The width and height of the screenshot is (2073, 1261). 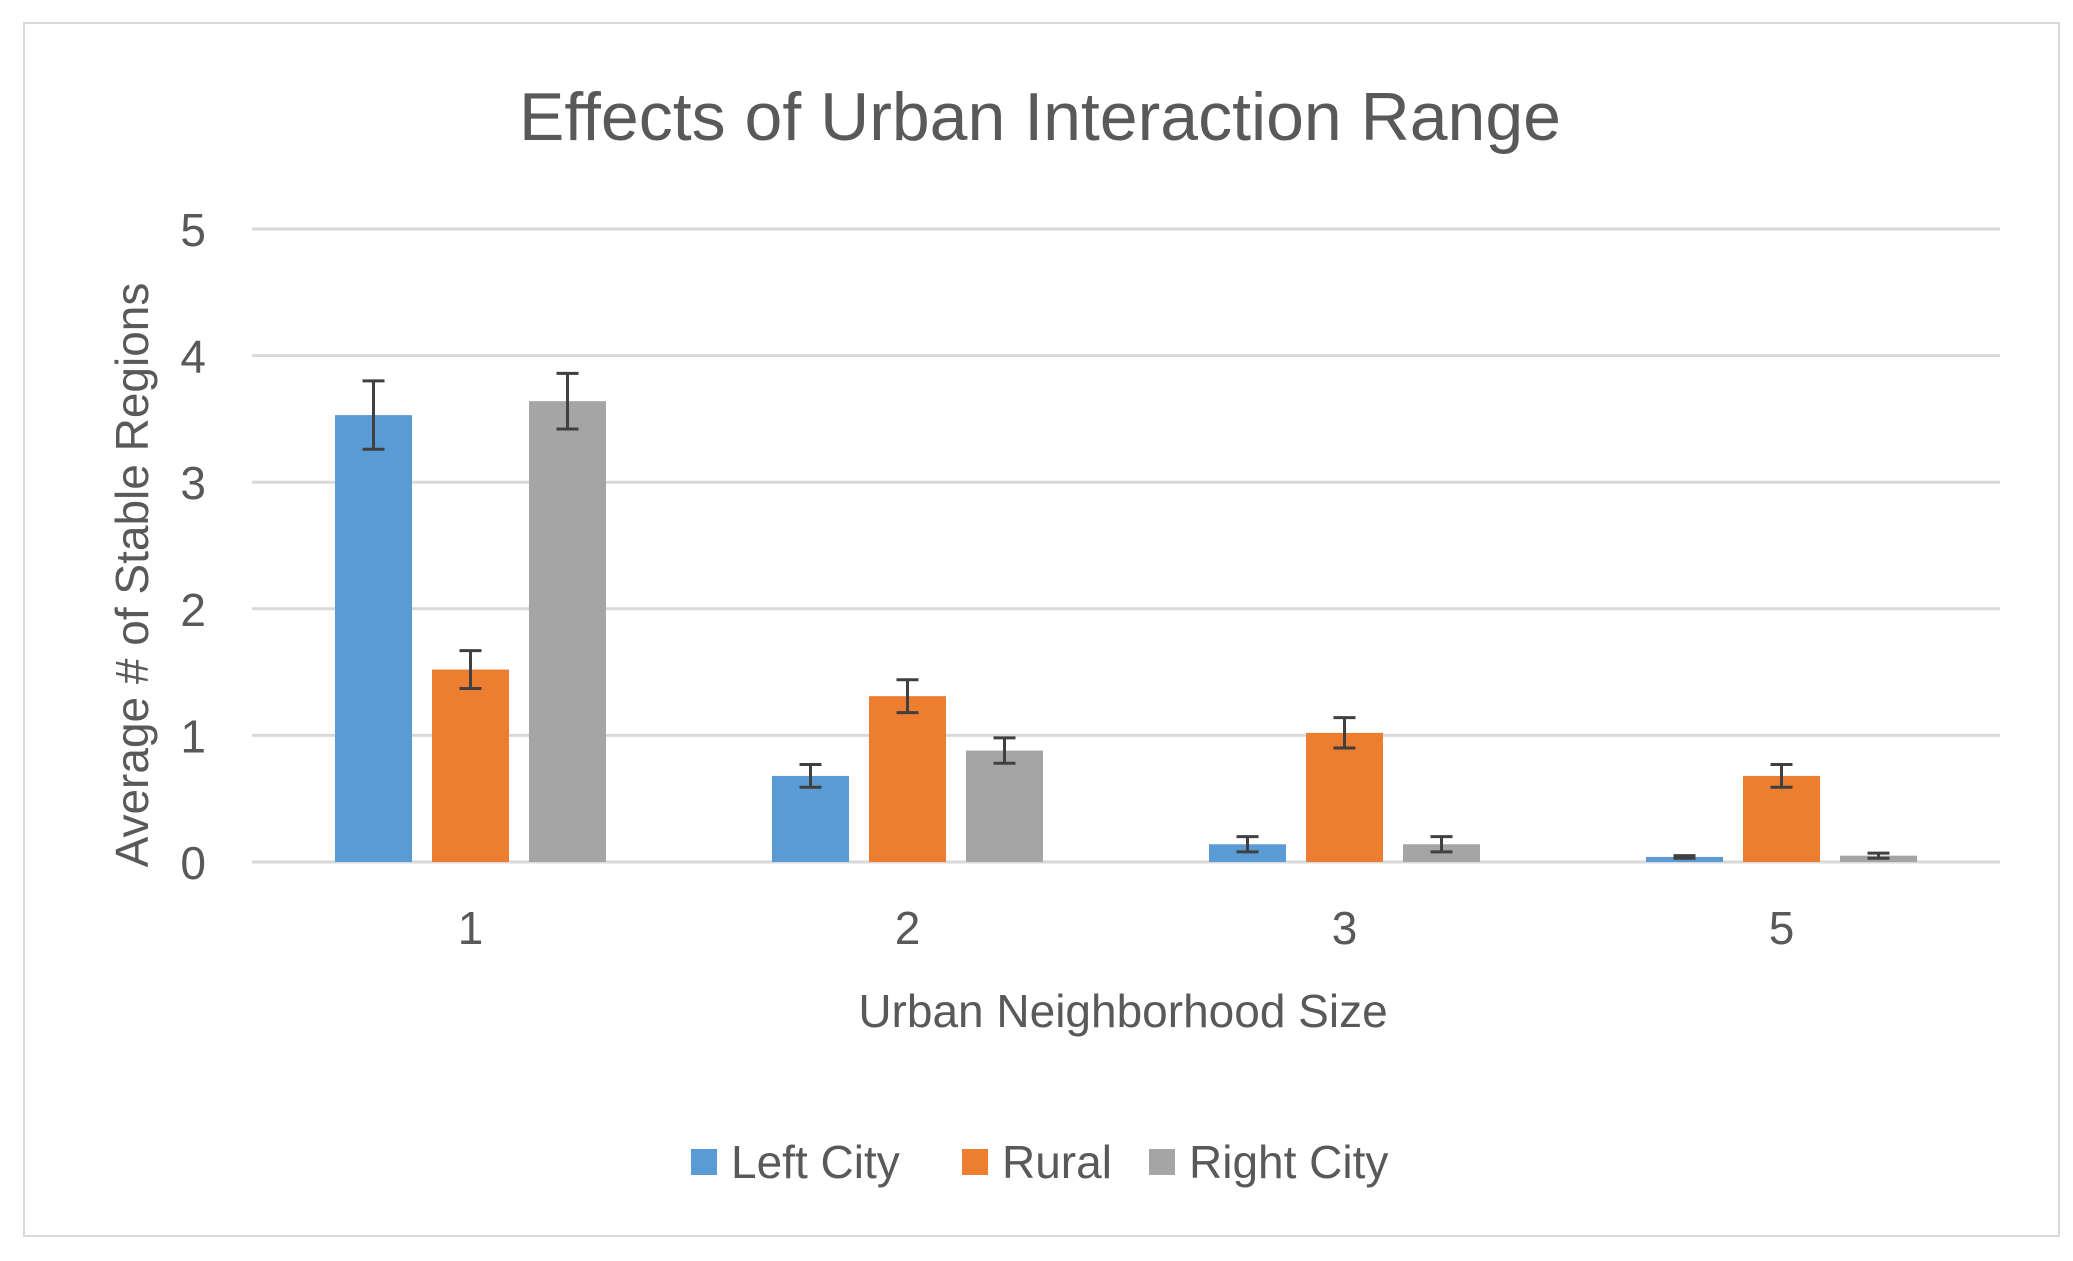 What do you see at coordinates (193, 610) in the screenshot?
I see `y-tick-label: 2` at bounding box center [193, 610].